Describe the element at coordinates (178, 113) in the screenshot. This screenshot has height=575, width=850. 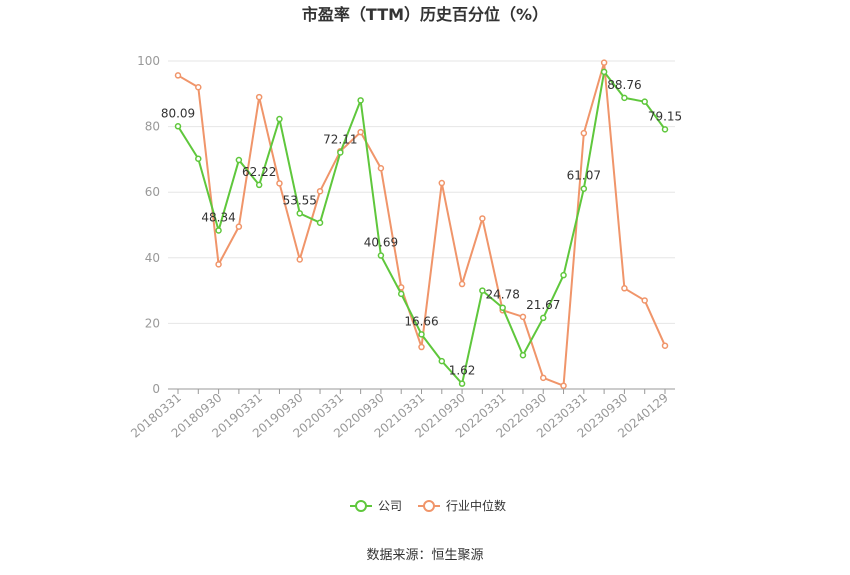
I see `data-label: 80.09` at that location.